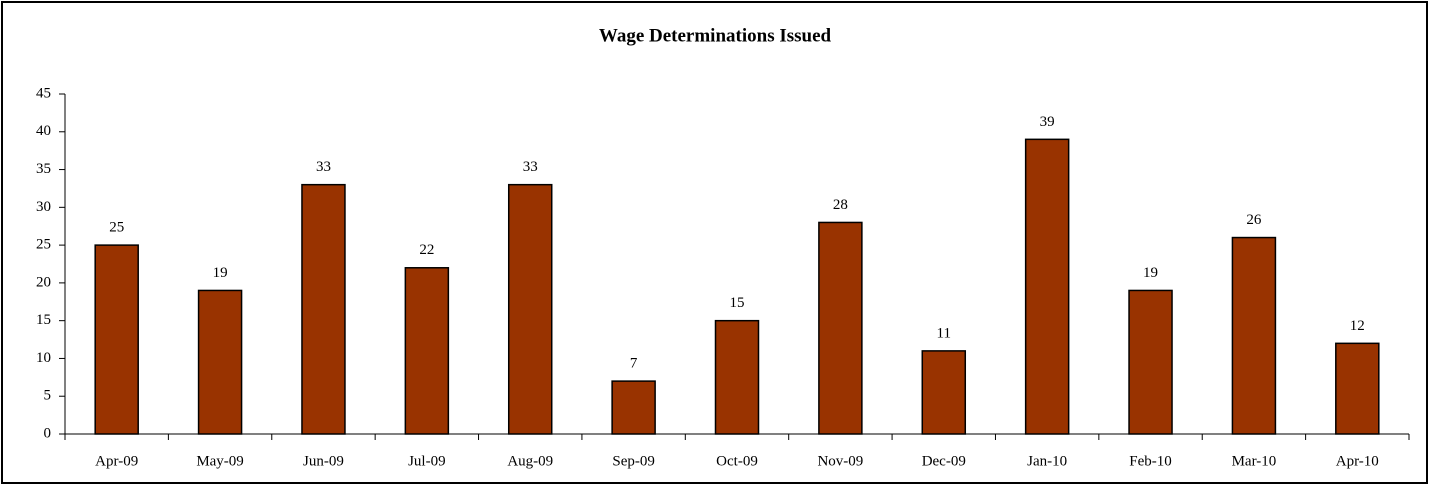 The height and width of the screenshot is (486, 1430). What do you see at coordinates (1357, 461) in the screenshot?
I see `x-tick-label: Apr-10` at bounding box center [1357, 461].